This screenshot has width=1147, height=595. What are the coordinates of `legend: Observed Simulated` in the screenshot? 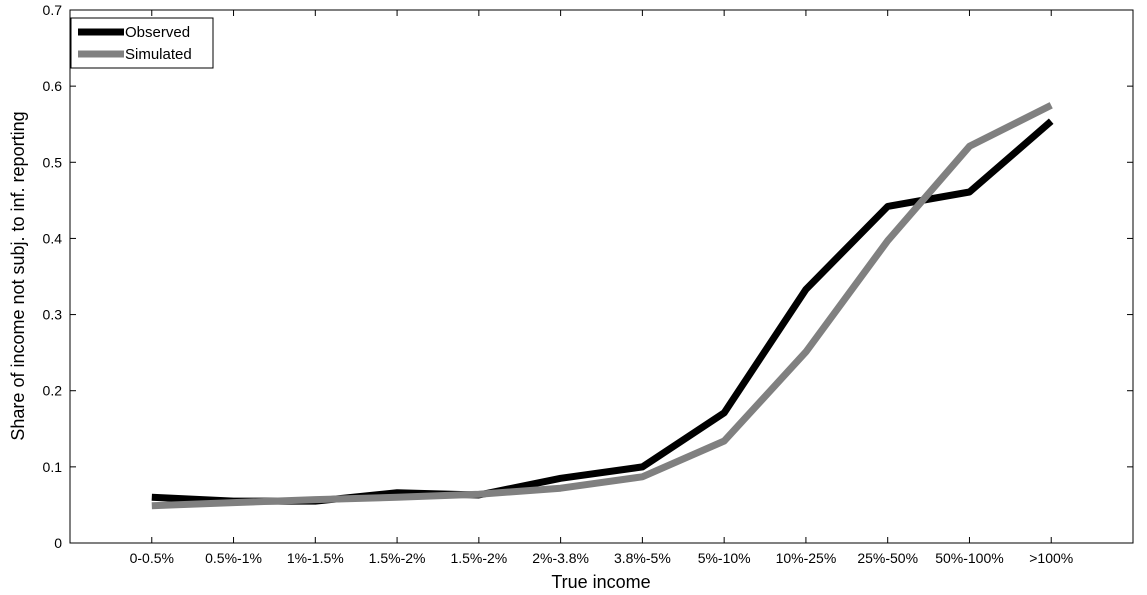 It's located at (142, 43).